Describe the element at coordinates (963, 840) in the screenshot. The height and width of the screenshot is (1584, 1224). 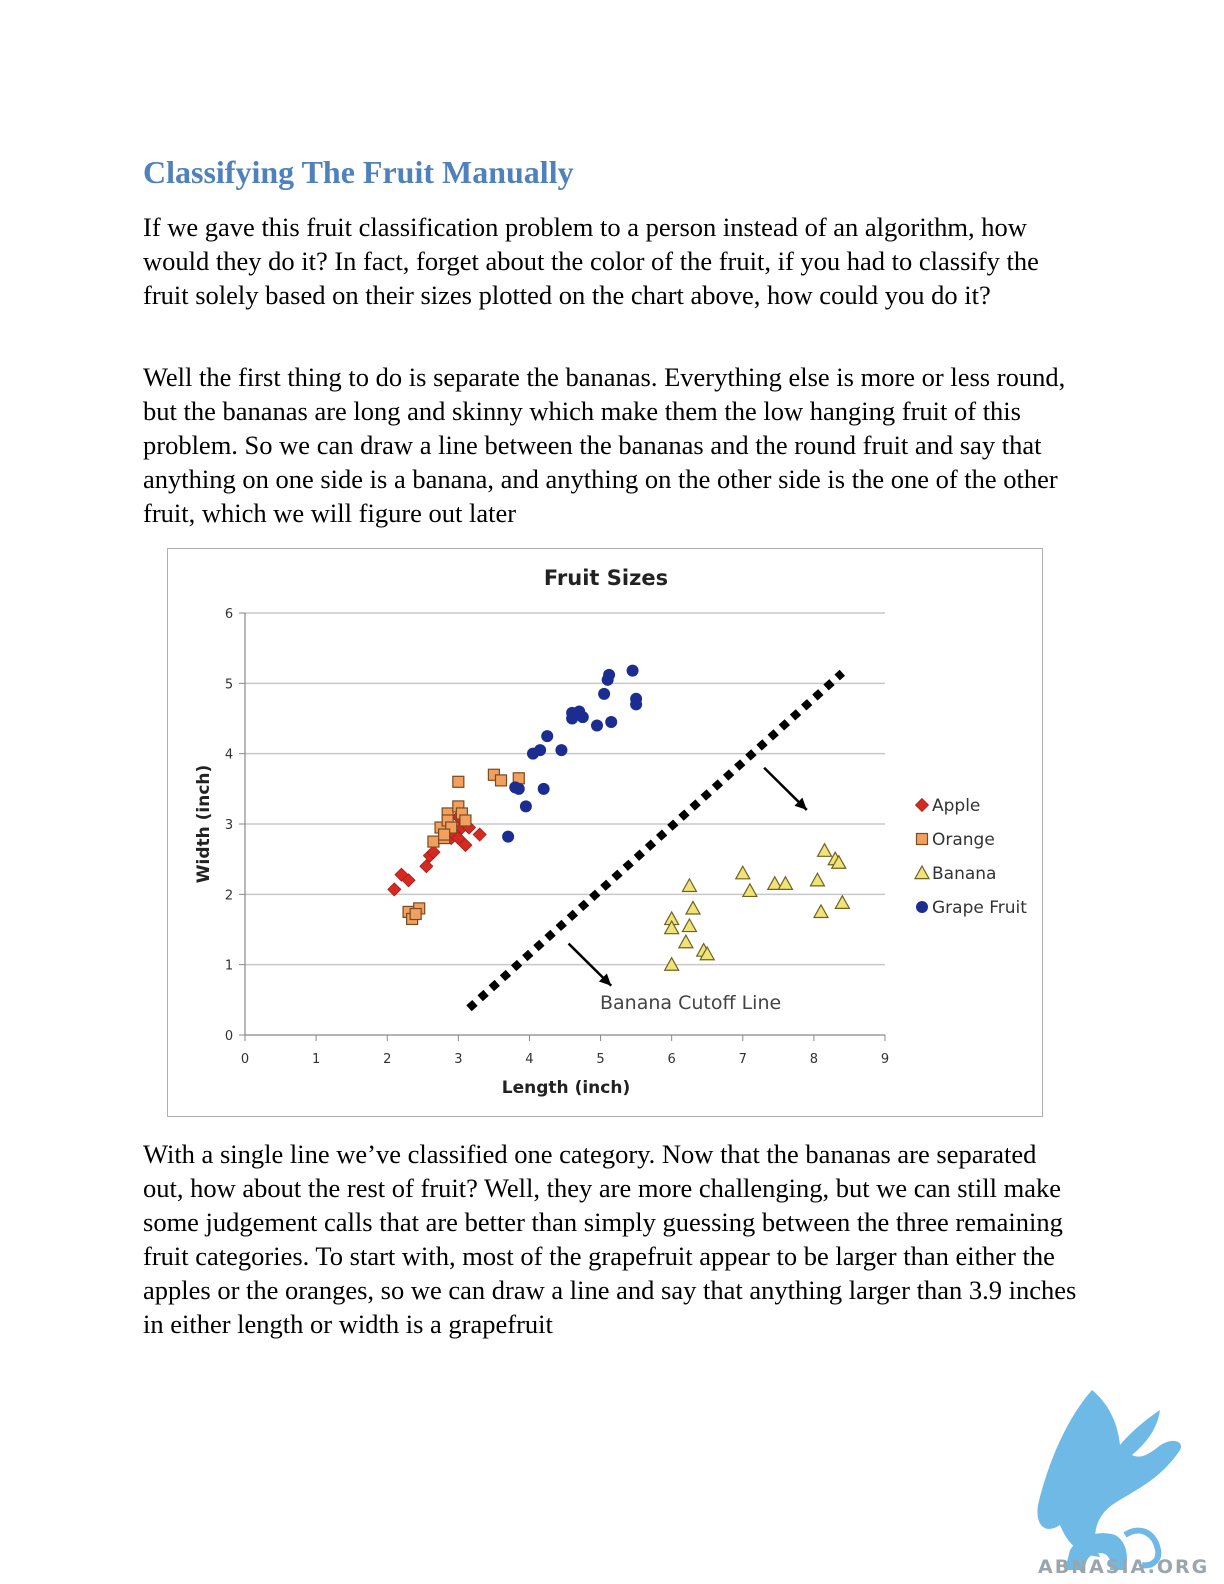
I see `legend-label-orange: Orange` at that location.